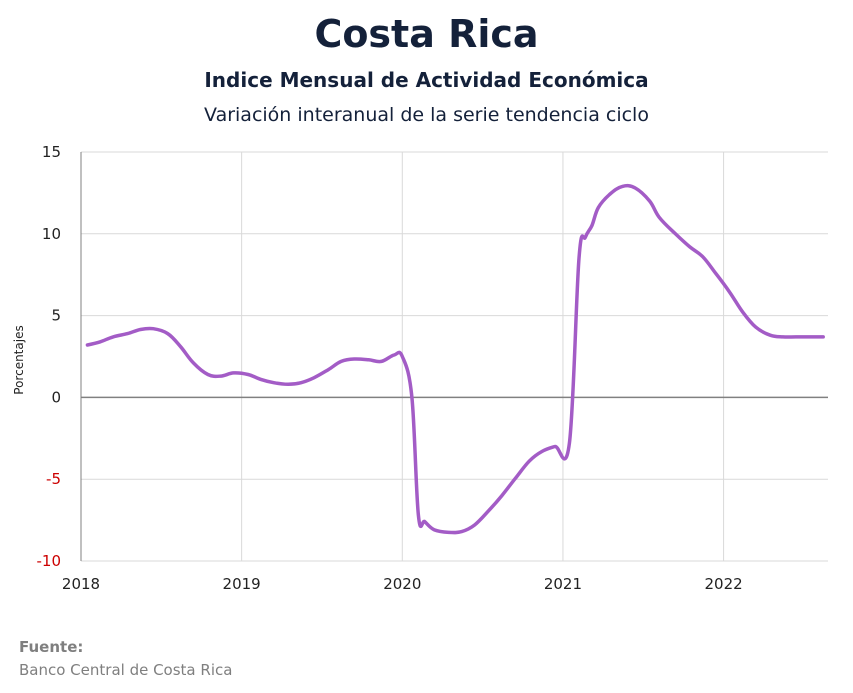 The width and height of the screenshot is (853, 693). I want to click on source-label: Fuente:, so click(51, 647).